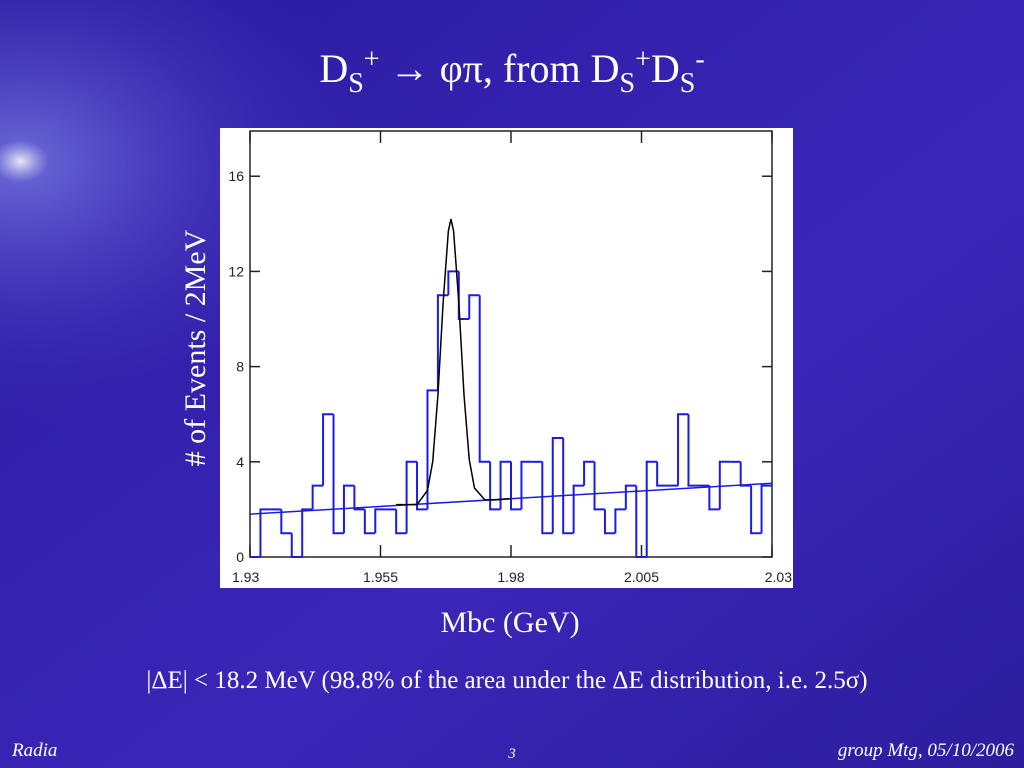 Image resolution: width=1024 pixels, height=768 pixels. I want to click on footer-center: 3, so click(511, 754).